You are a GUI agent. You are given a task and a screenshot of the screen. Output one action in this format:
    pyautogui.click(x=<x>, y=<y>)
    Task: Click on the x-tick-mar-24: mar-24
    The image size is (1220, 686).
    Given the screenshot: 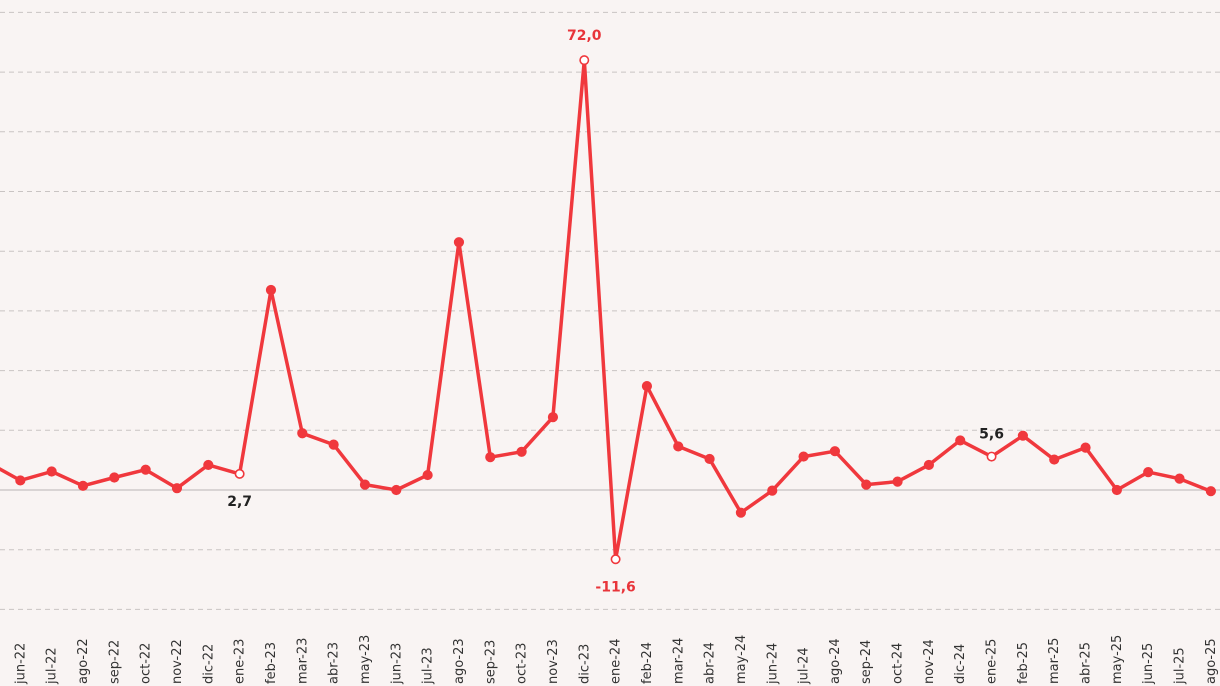 What is the action you would take?
    pyautogui.click(x=678, y=661)
    